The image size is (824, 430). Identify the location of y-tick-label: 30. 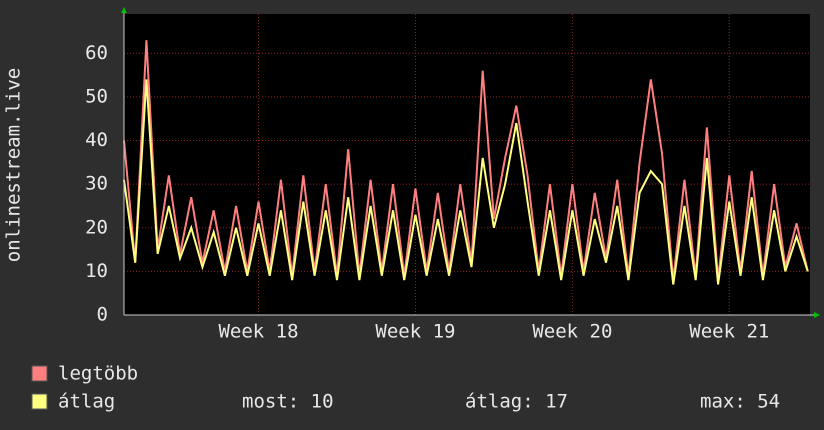
(96, 184).